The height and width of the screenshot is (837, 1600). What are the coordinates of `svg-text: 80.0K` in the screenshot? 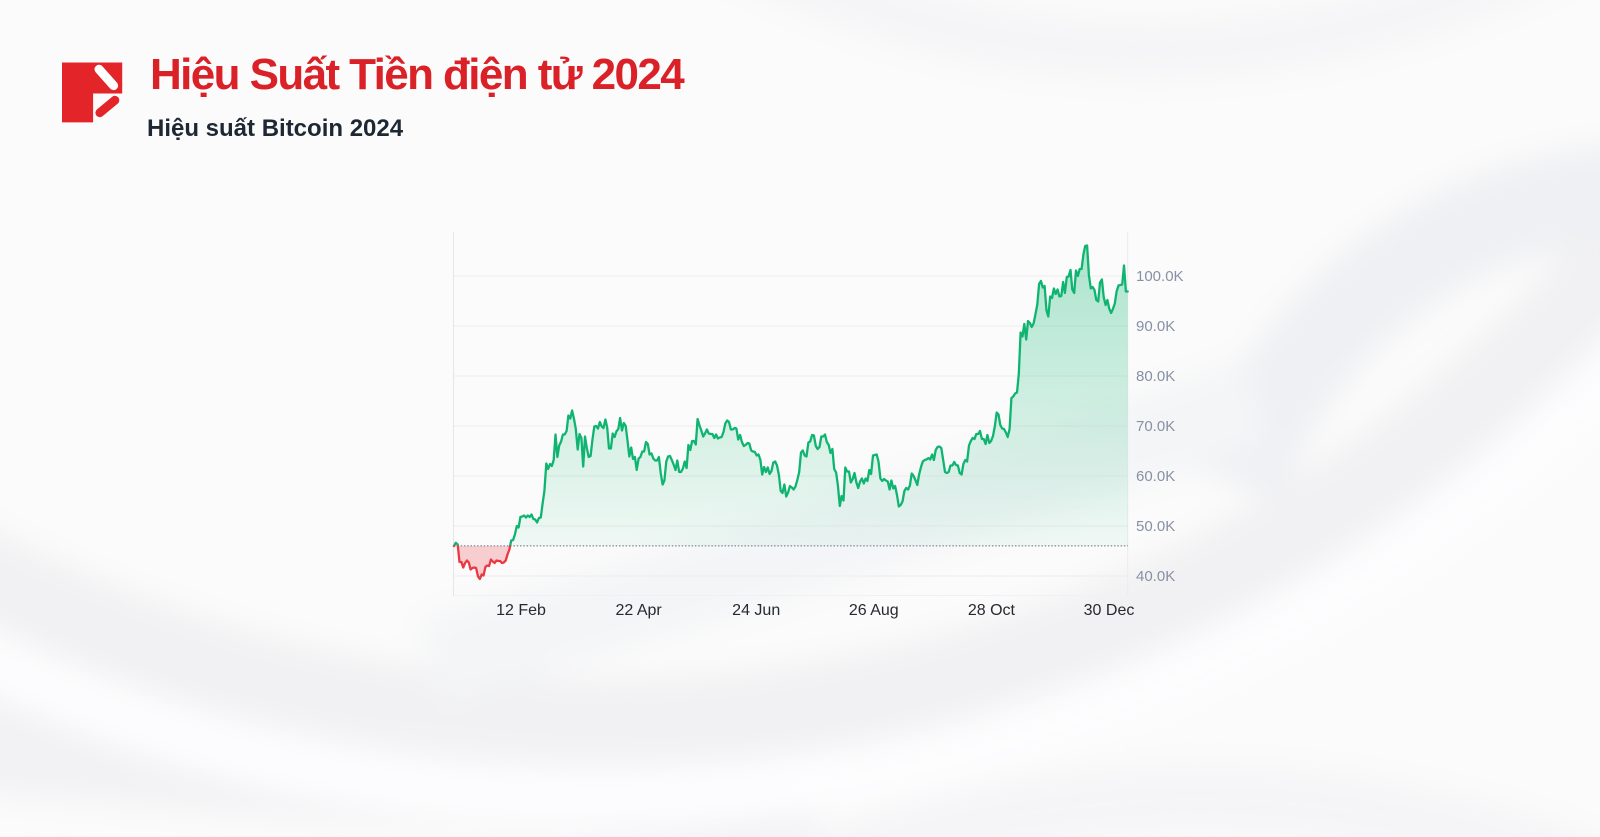 It's located at (1155, 376).